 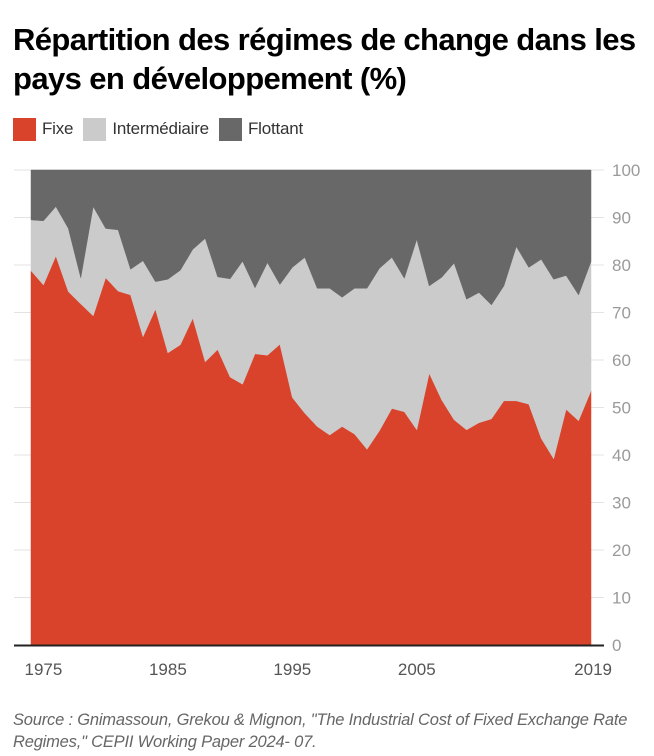 What do you see at coordinates (621, 598) in the screenshot?
I see `y-tick-label: 10` at bounding box center [621, 598].